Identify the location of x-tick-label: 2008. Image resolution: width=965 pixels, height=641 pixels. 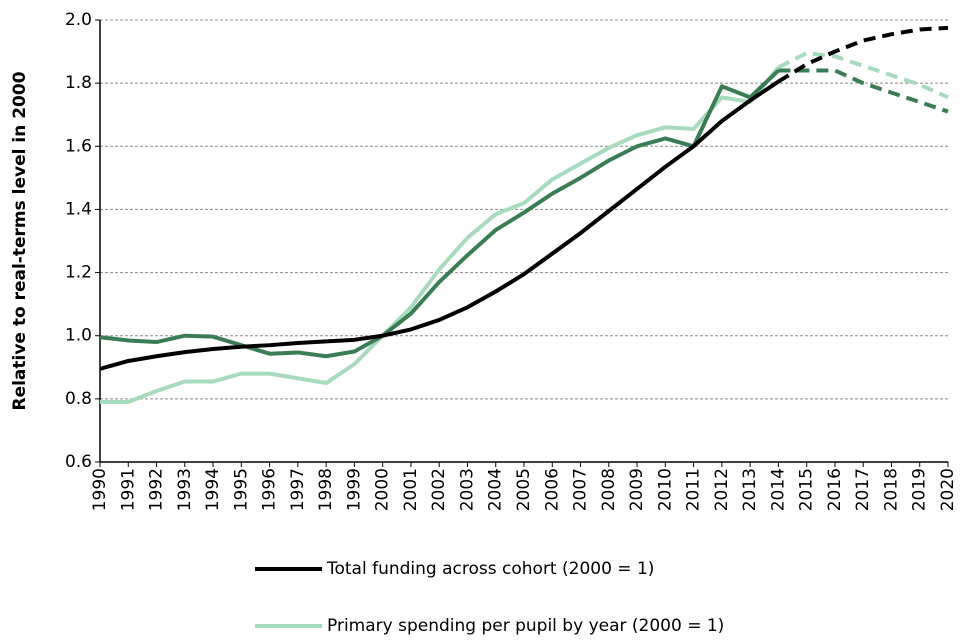
(609, 489).